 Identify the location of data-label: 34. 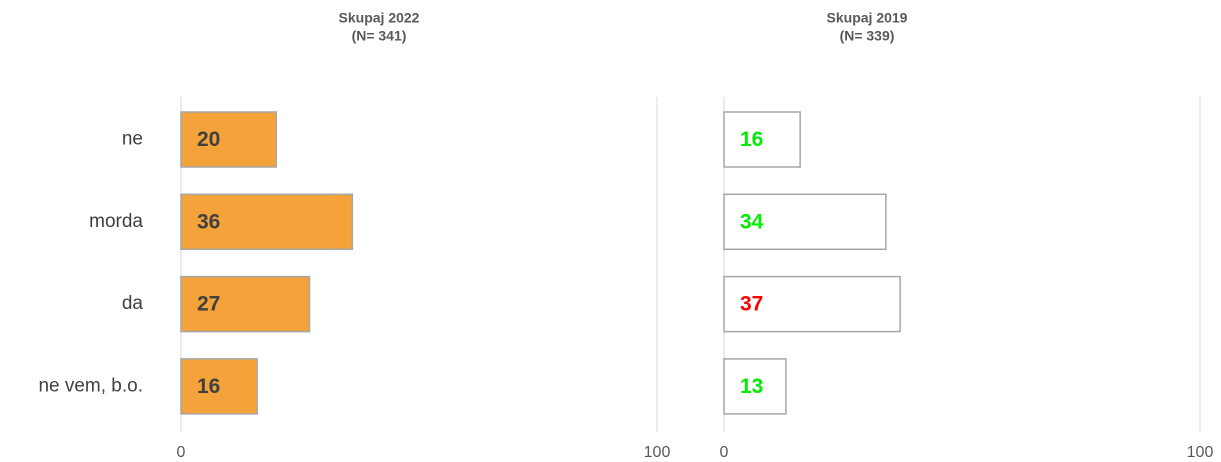
(752, 221).